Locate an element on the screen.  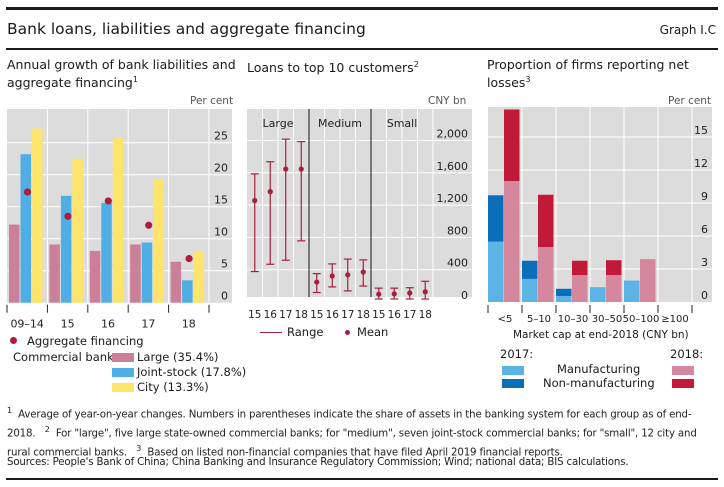
x-tick-label: 10–30 is located at coordinates (573, 319).